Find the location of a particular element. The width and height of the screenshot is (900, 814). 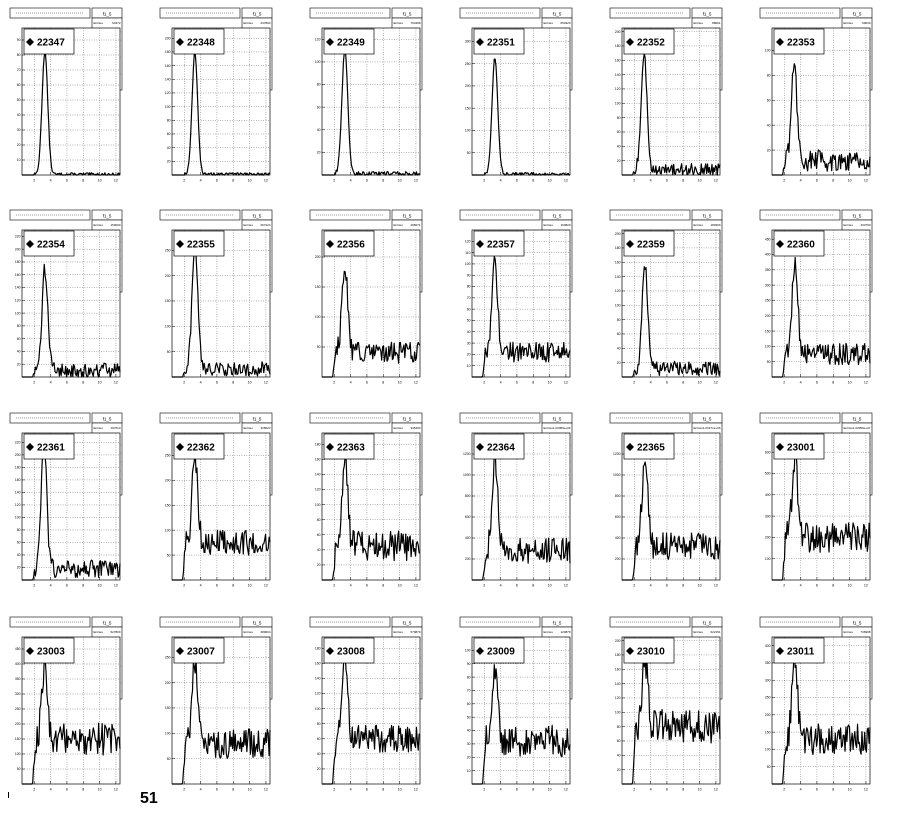

stats-value: 237893 is located at coordinates (265, 23).